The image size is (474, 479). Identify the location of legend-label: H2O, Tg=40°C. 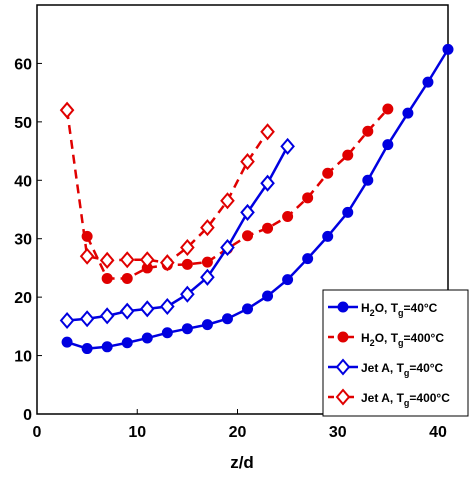
(399, 309).